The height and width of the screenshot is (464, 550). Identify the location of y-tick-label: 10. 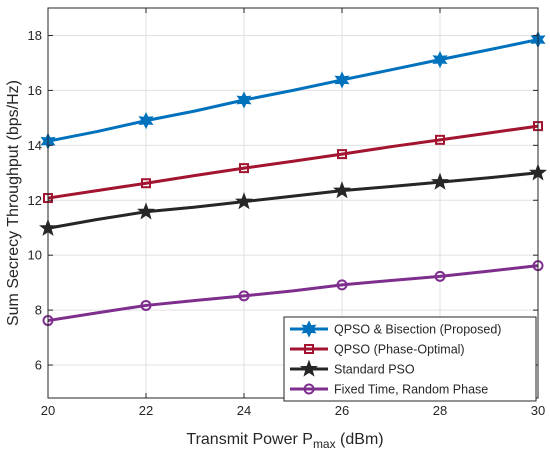
(35, 255).